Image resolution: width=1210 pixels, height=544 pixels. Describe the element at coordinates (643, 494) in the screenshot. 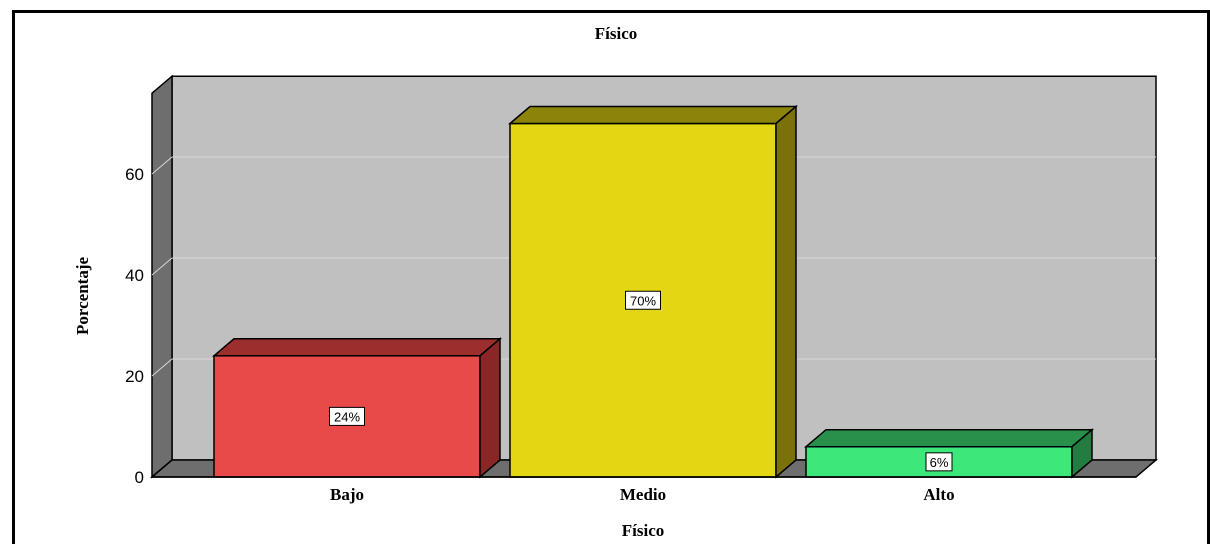

I see `x-tick-label: Medio` at that location.